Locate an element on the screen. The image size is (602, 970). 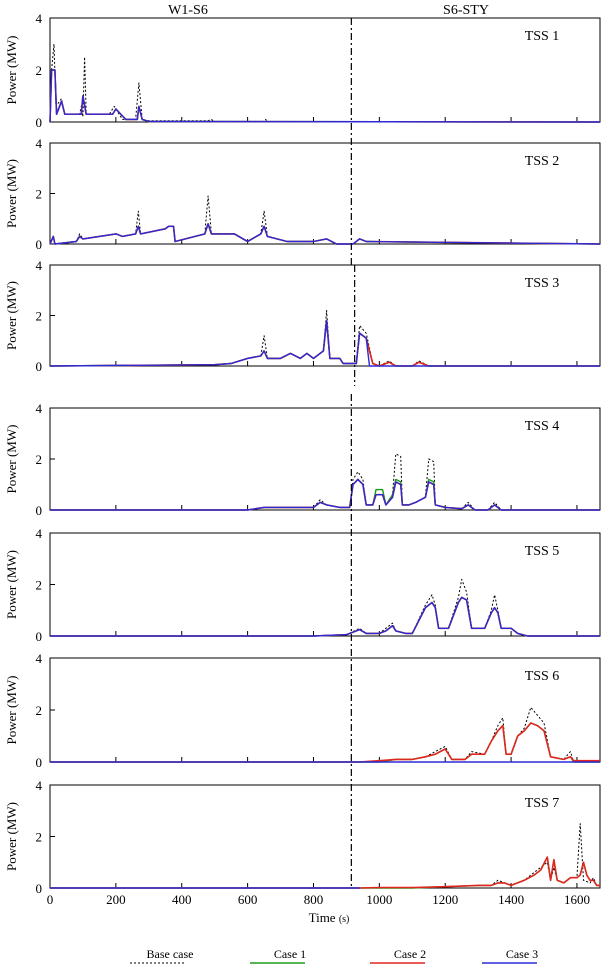
panel-label: TSS 5 is located at coordinates (542, 551).